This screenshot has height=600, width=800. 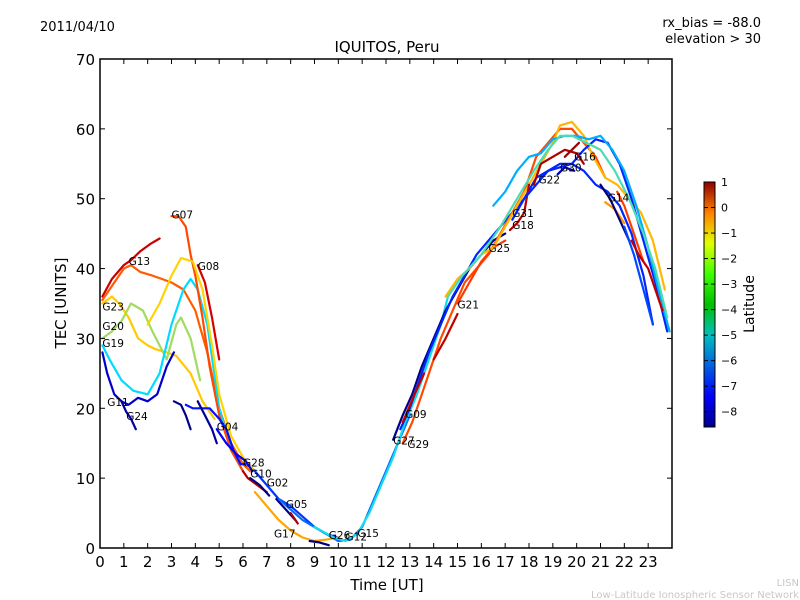 What do you see at coordinates (624, 562) in the screenshot?
I see `x-tick-label: 22` at bounding box center [624, 562].